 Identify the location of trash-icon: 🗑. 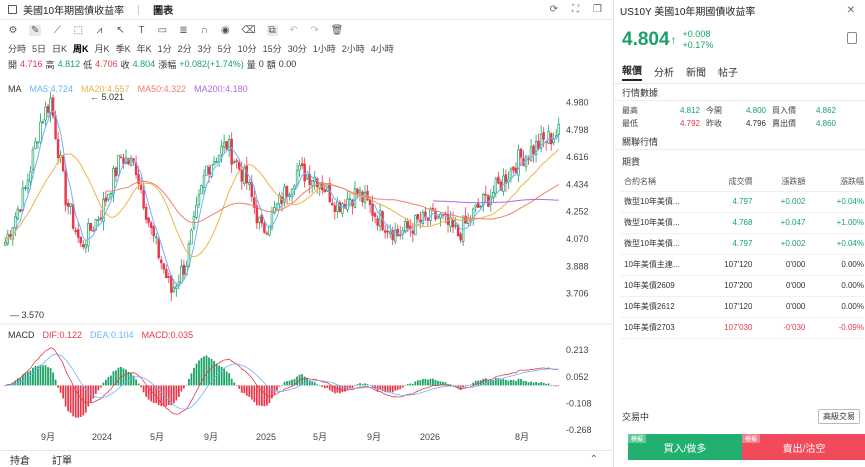
(337, 30).